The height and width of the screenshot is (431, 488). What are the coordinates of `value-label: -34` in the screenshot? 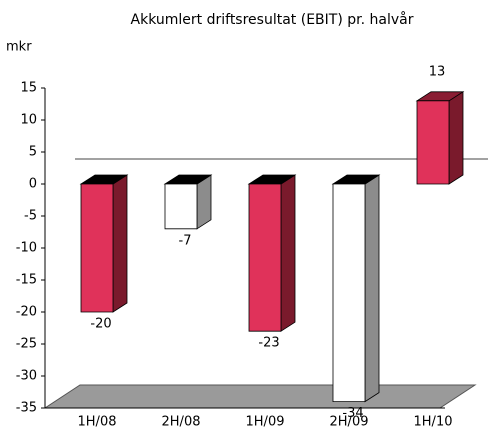 It's located at (352, 413).